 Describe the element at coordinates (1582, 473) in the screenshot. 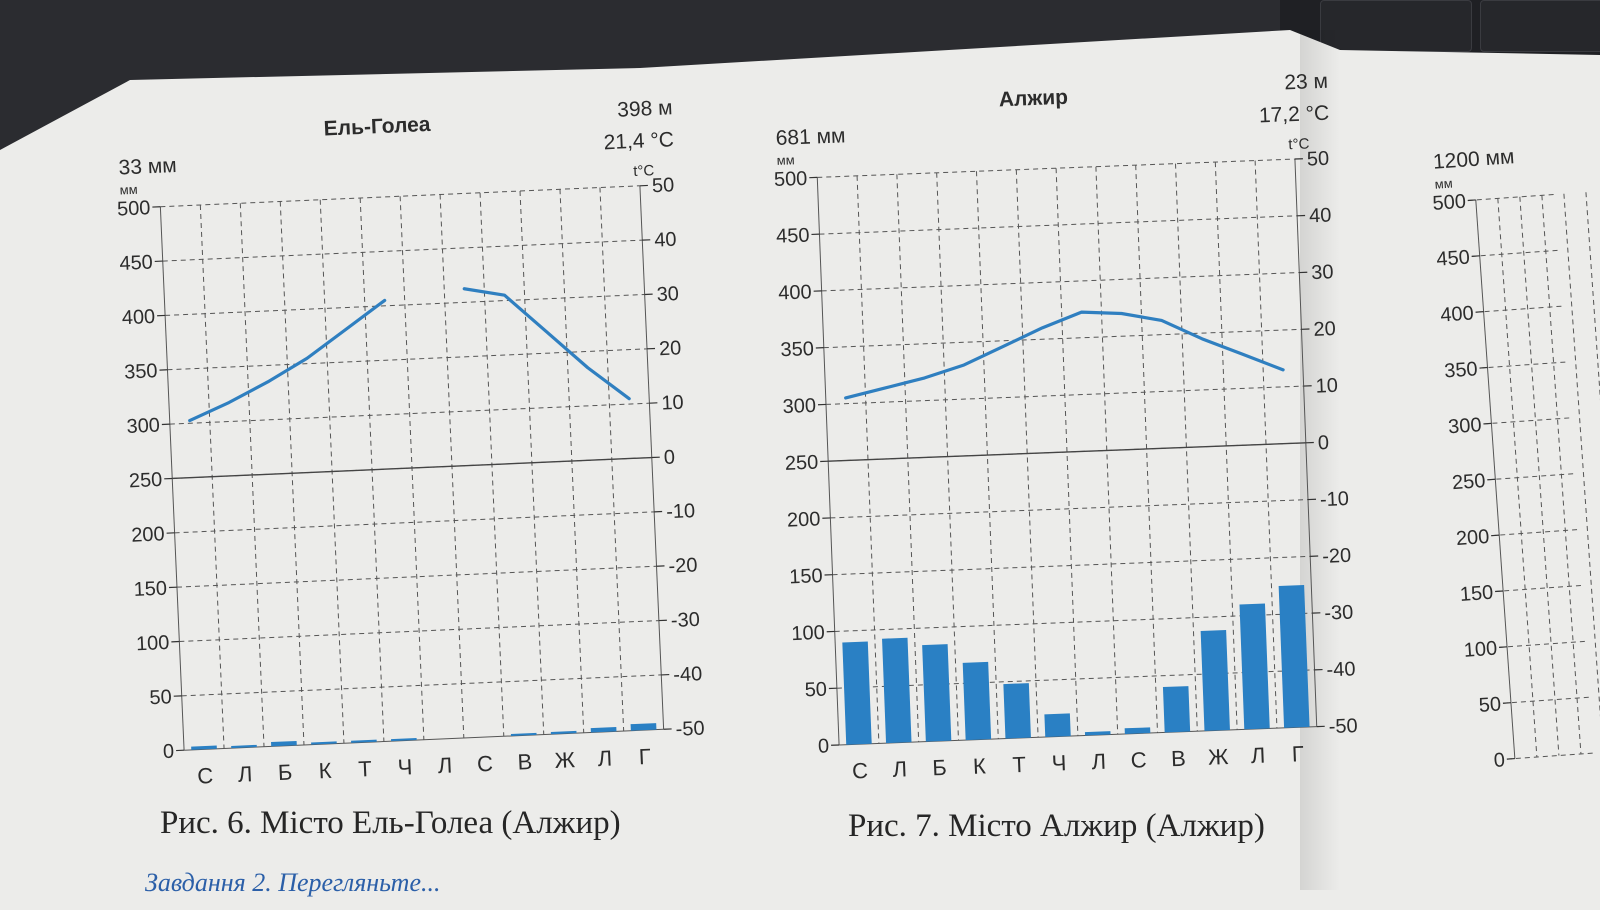

I see `grid-line-vertical` at that location.